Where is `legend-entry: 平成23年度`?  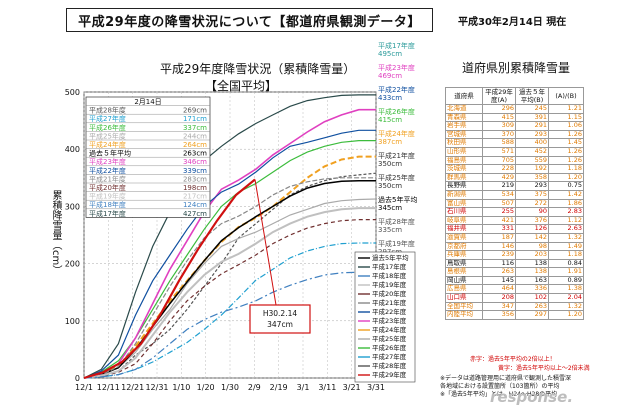
legend-entry: 平成23年度 is located at coordinates (389, 320).